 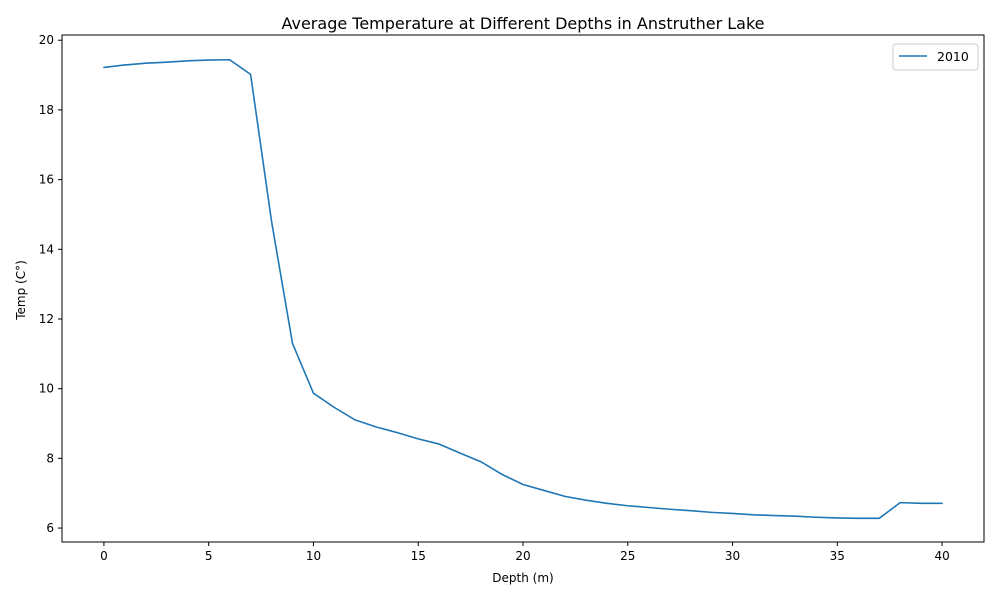 What do you see at coordinates (104, 556) in the screenshot?
I see `x-tick-label: 0` at bounding box center [104, 556].